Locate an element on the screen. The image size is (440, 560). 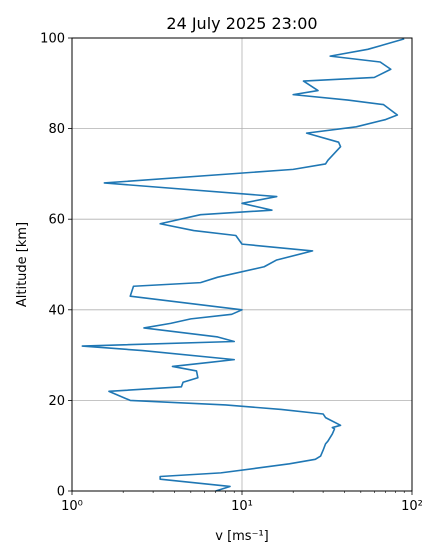
y-tick-label: 60 is located at coordinates (56, 220).